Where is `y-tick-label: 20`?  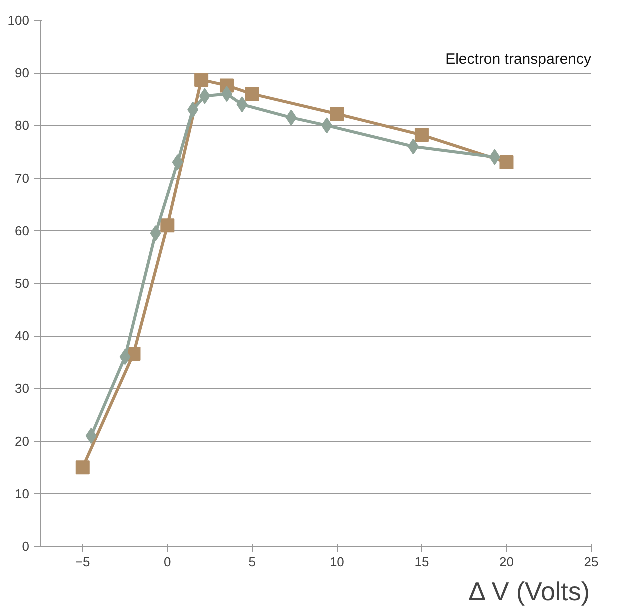
y-tick-label: 20 is located at coordinates (22, 441).